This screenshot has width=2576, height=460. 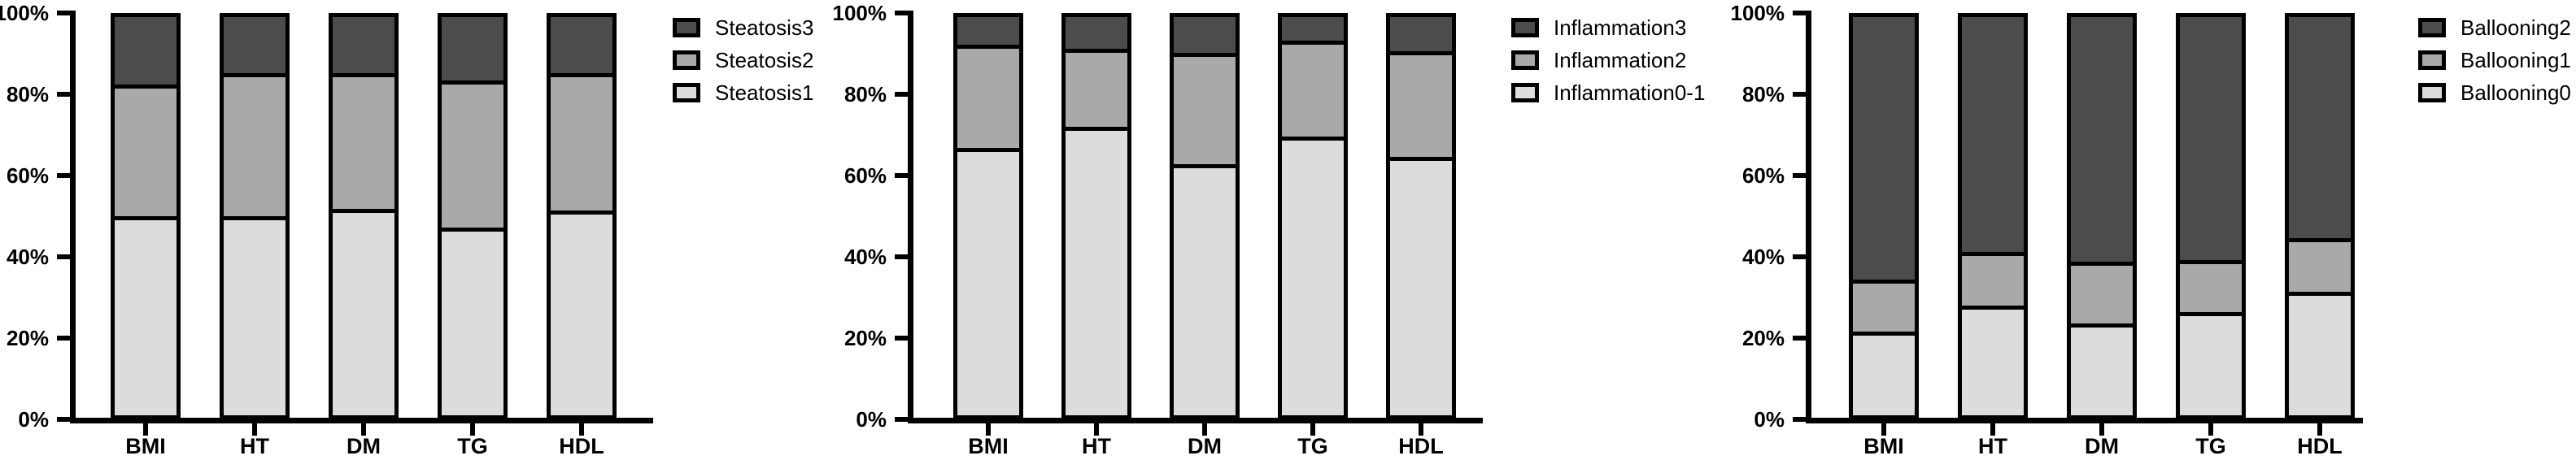 I want to click on legend-label: Ballooning2, so click(x=2515, y=28).